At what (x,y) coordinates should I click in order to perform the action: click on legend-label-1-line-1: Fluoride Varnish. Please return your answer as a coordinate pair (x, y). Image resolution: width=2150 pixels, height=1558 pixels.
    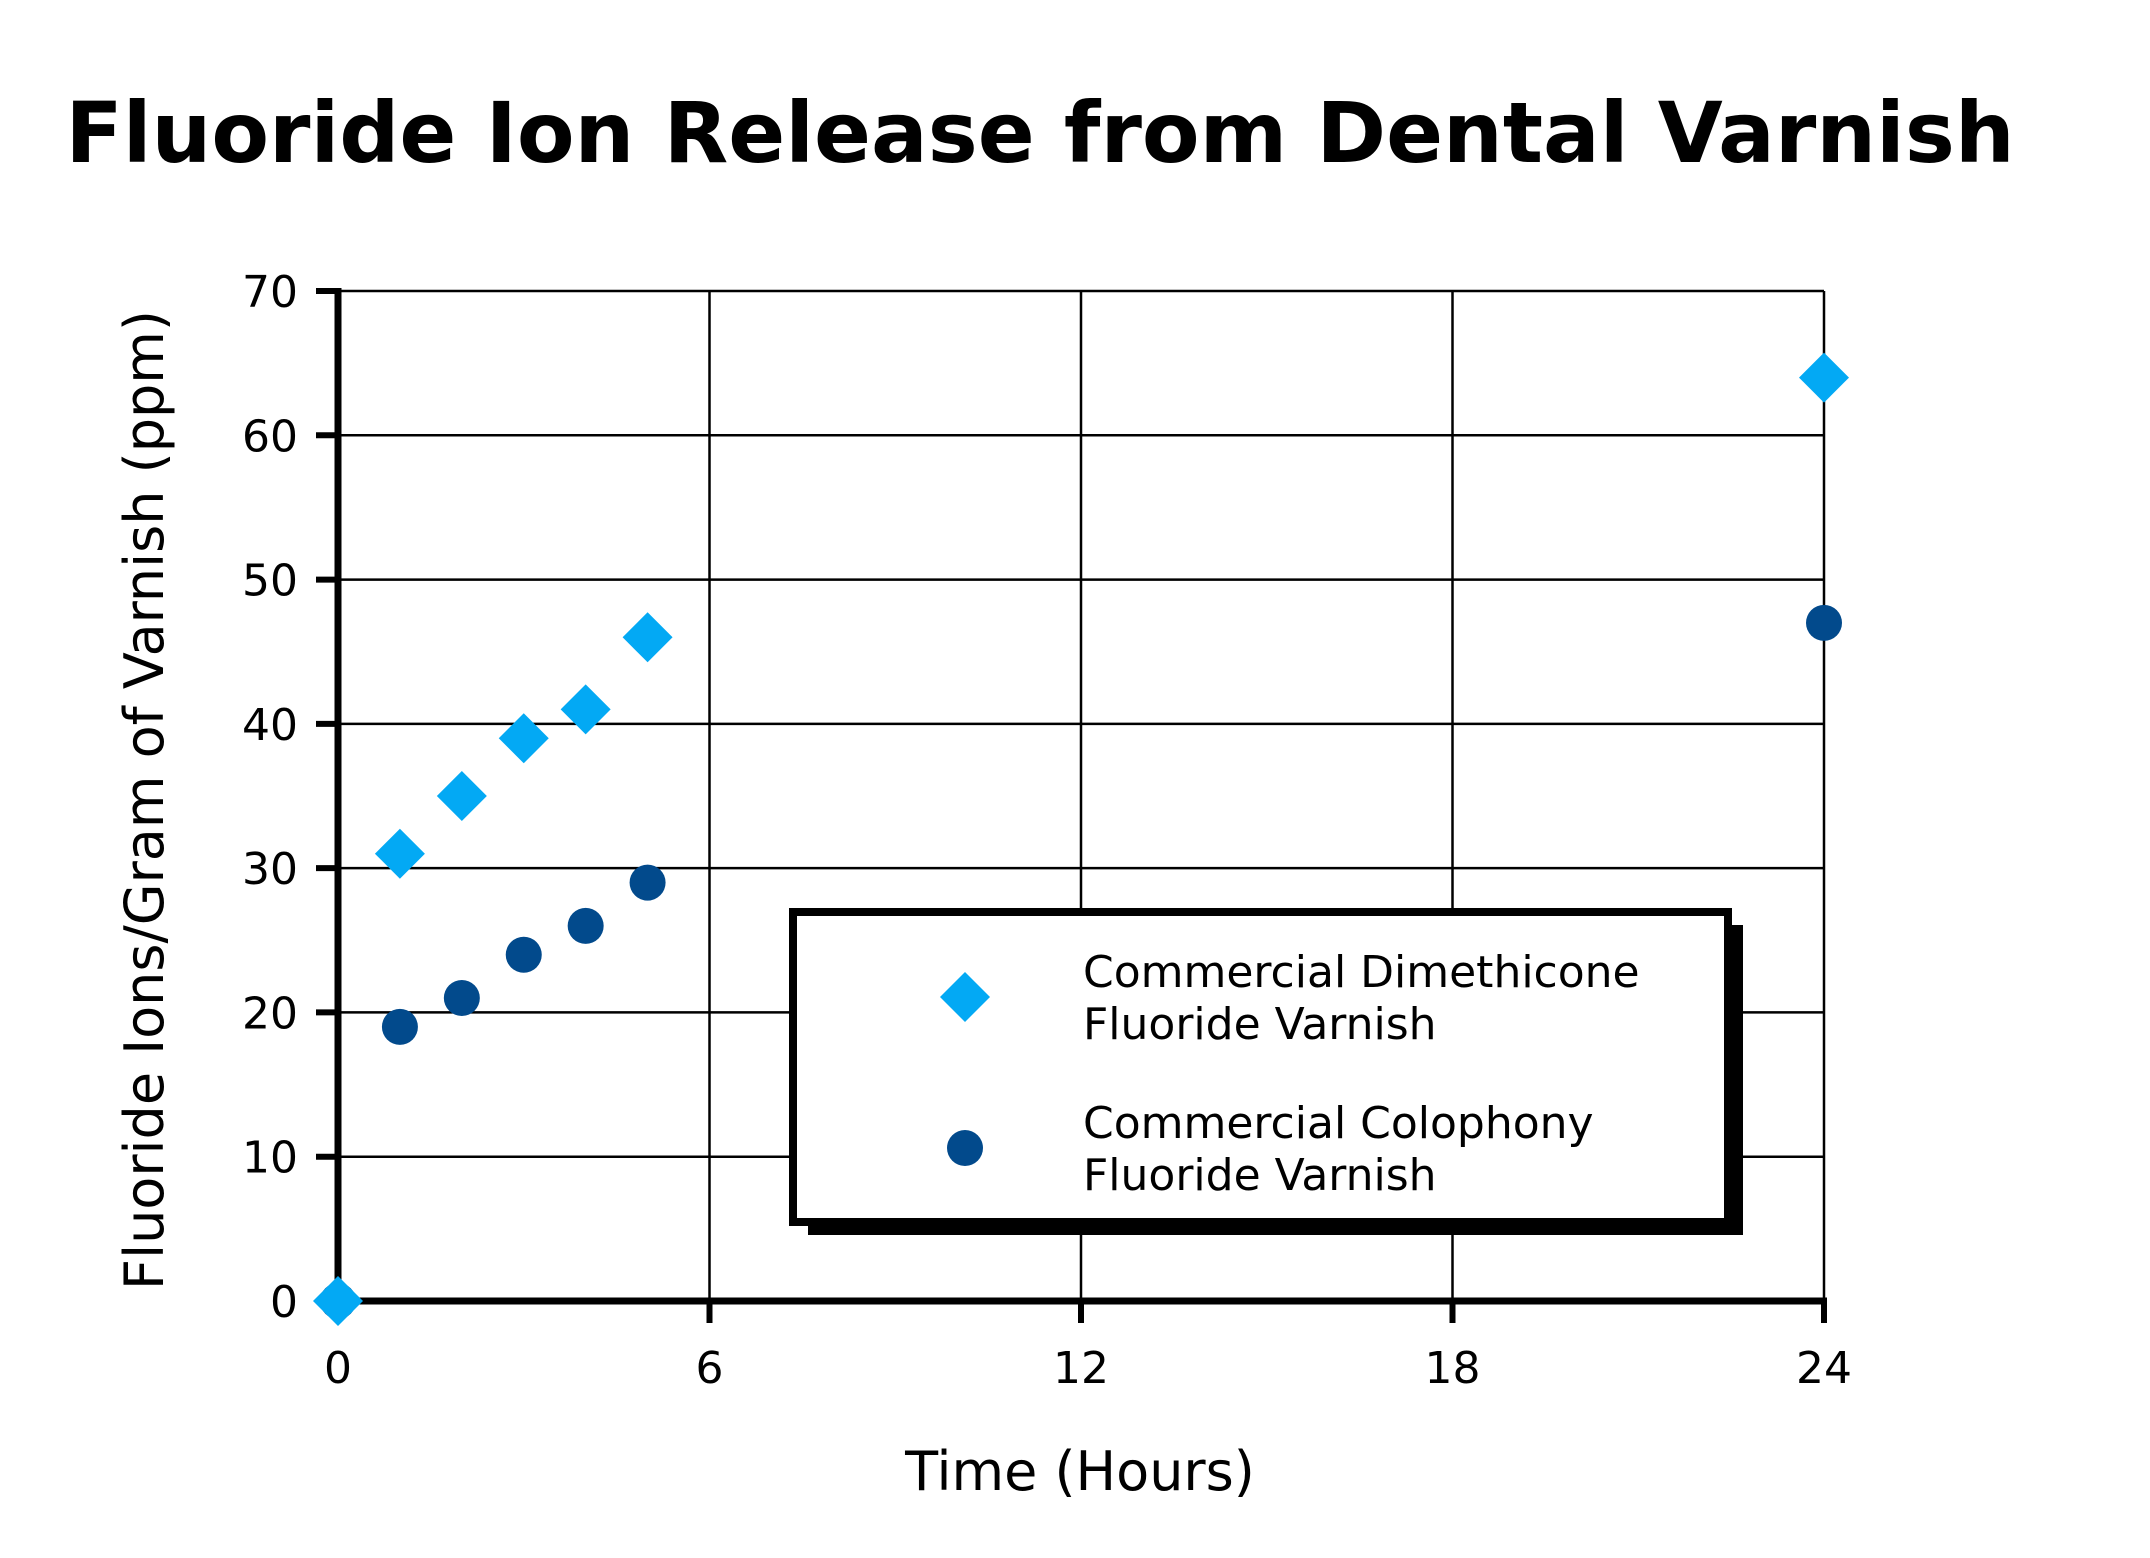
    Looking at the image, I should click on (1260, 1175).